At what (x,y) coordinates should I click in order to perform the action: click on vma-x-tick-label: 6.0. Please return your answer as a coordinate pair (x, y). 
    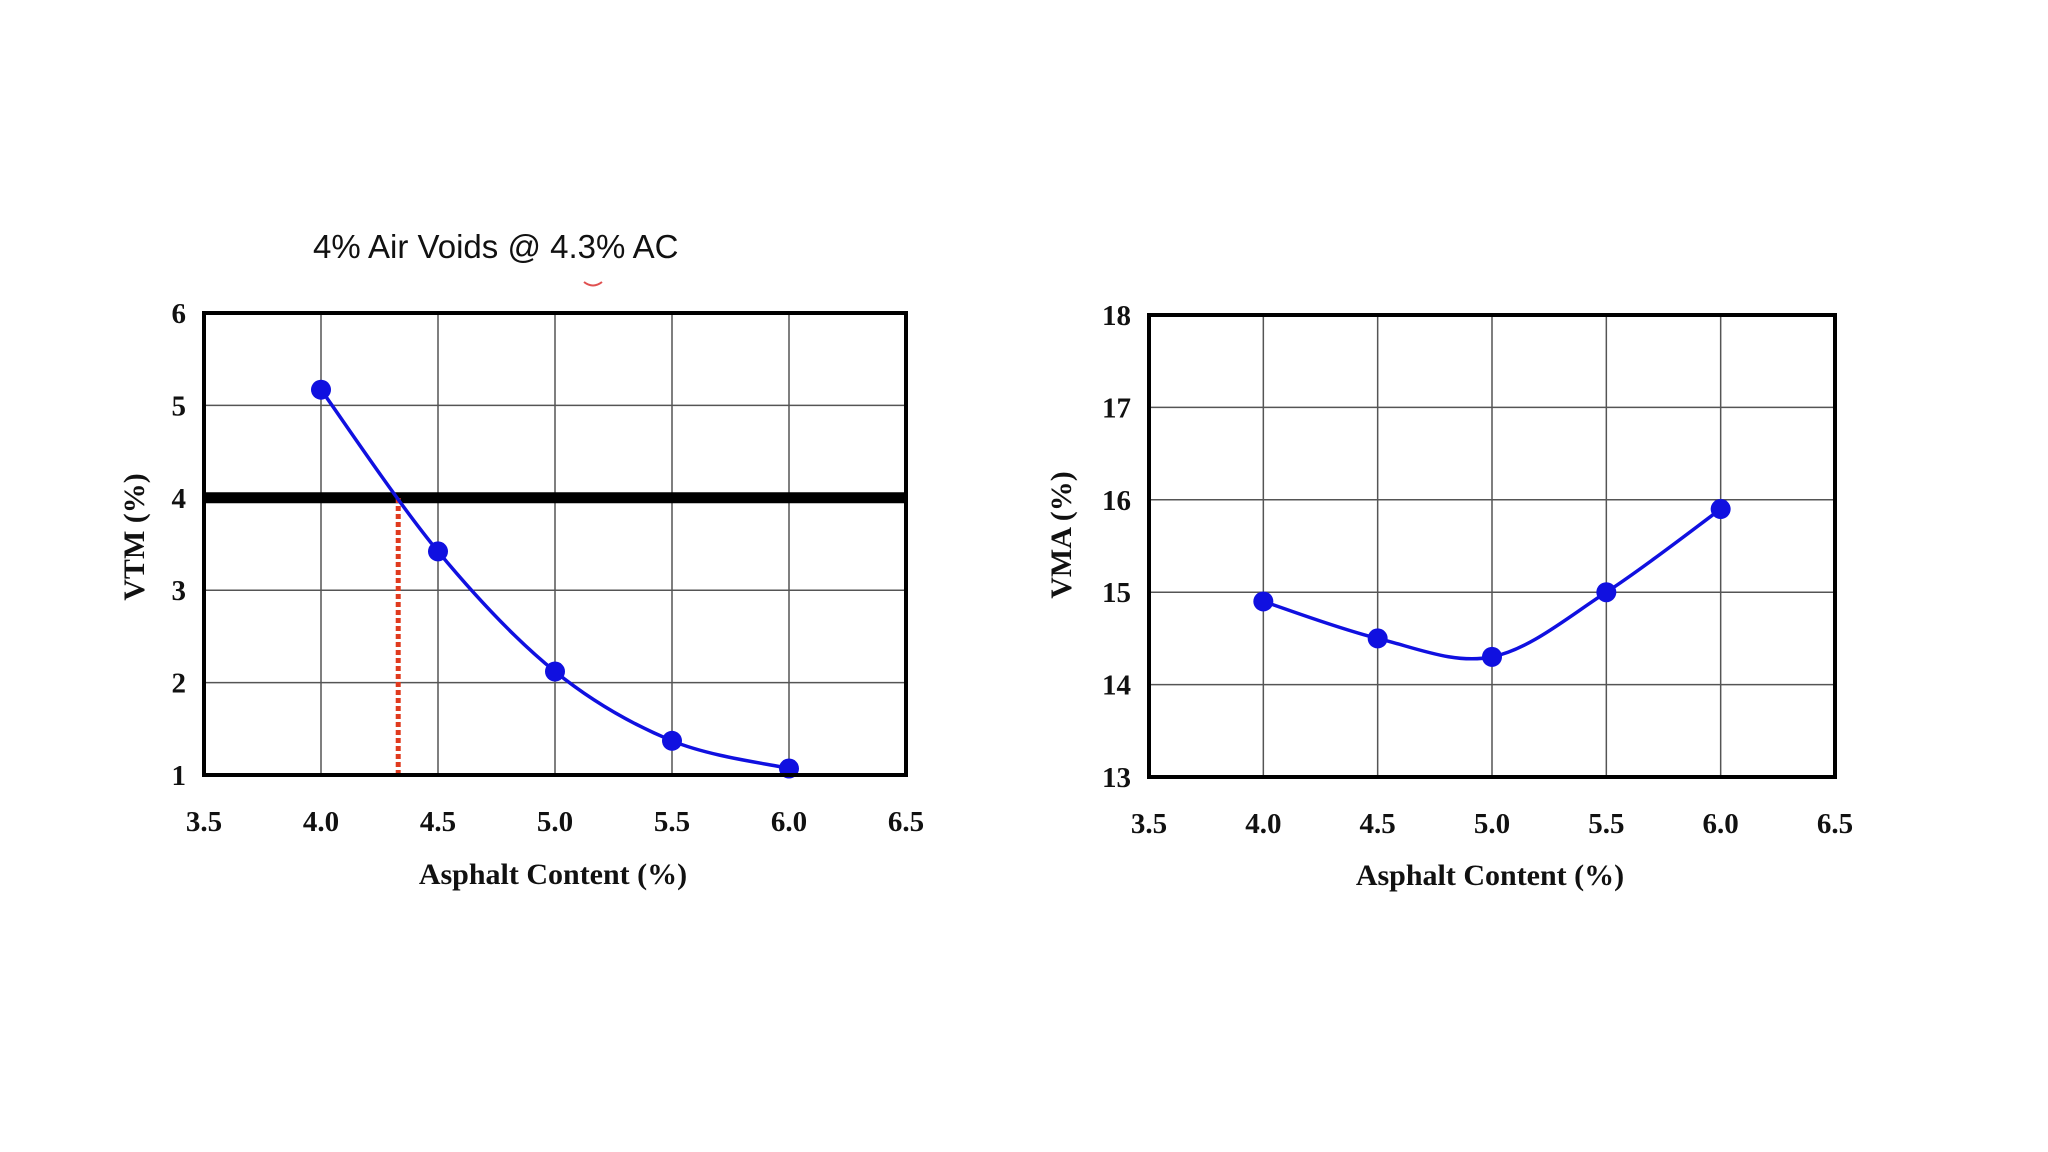
    Looking at the image, I should click on (1721, 824).